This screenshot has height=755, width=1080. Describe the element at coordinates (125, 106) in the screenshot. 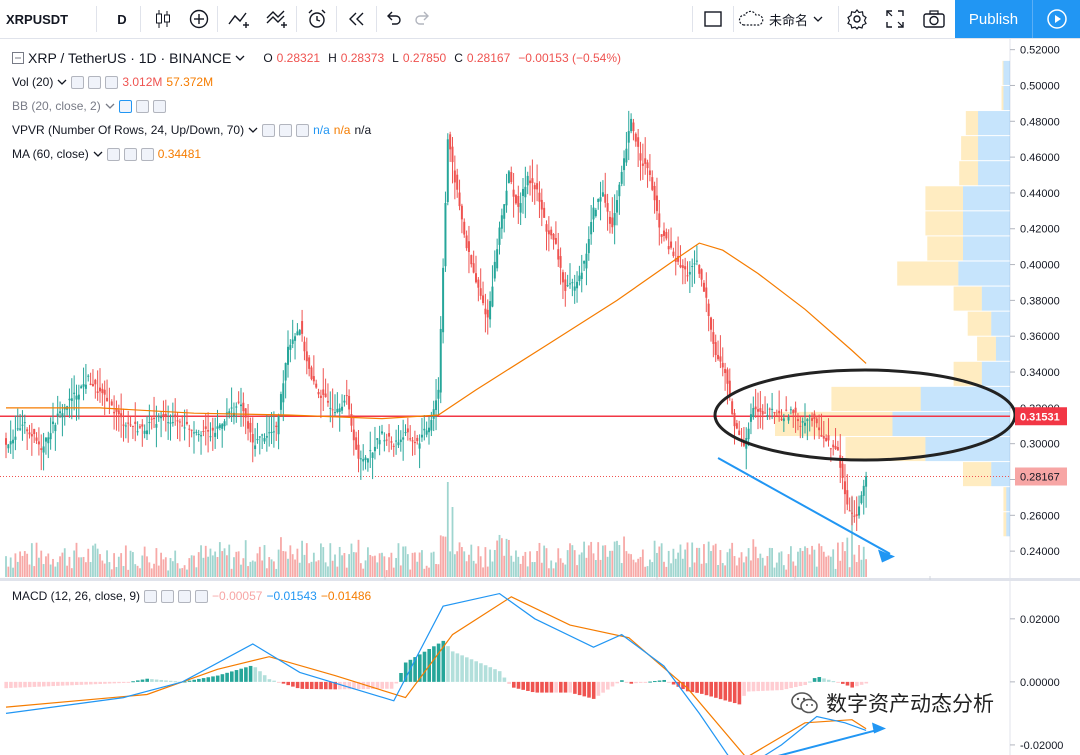

I see `hidden-eye-icon` at that location.